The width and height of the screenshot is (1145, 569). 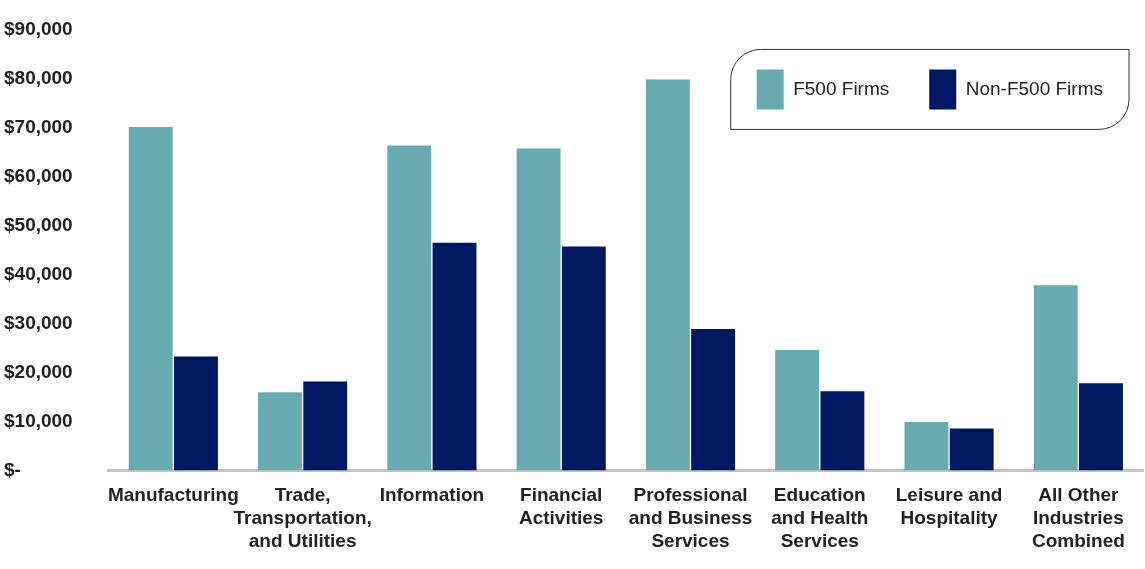 What do you see at coordinates (38, 224) in the screenshot?
I see `y-tick-label: $50,000` at bounding box center [38, 224].